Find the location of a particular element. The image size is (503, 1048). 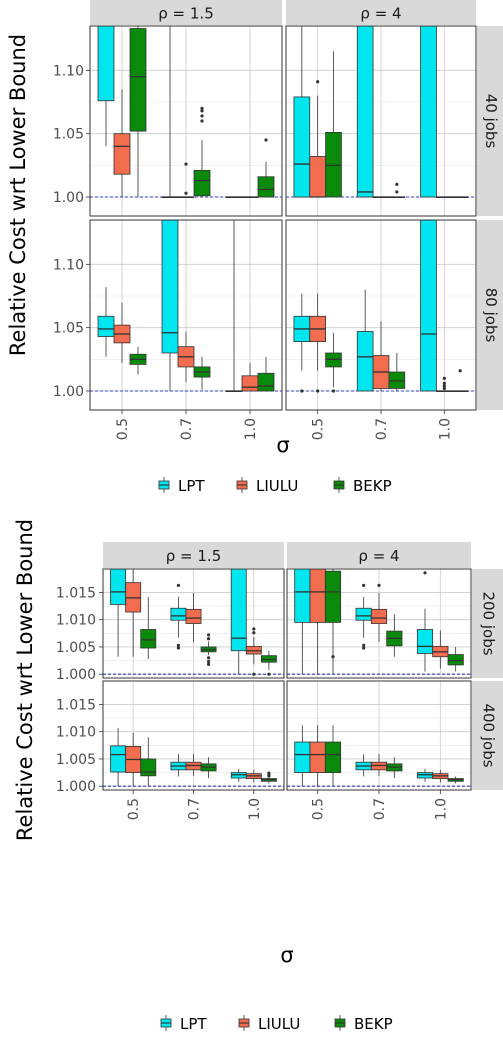

legend-label: BEKP is located at coordinates (372, 486).